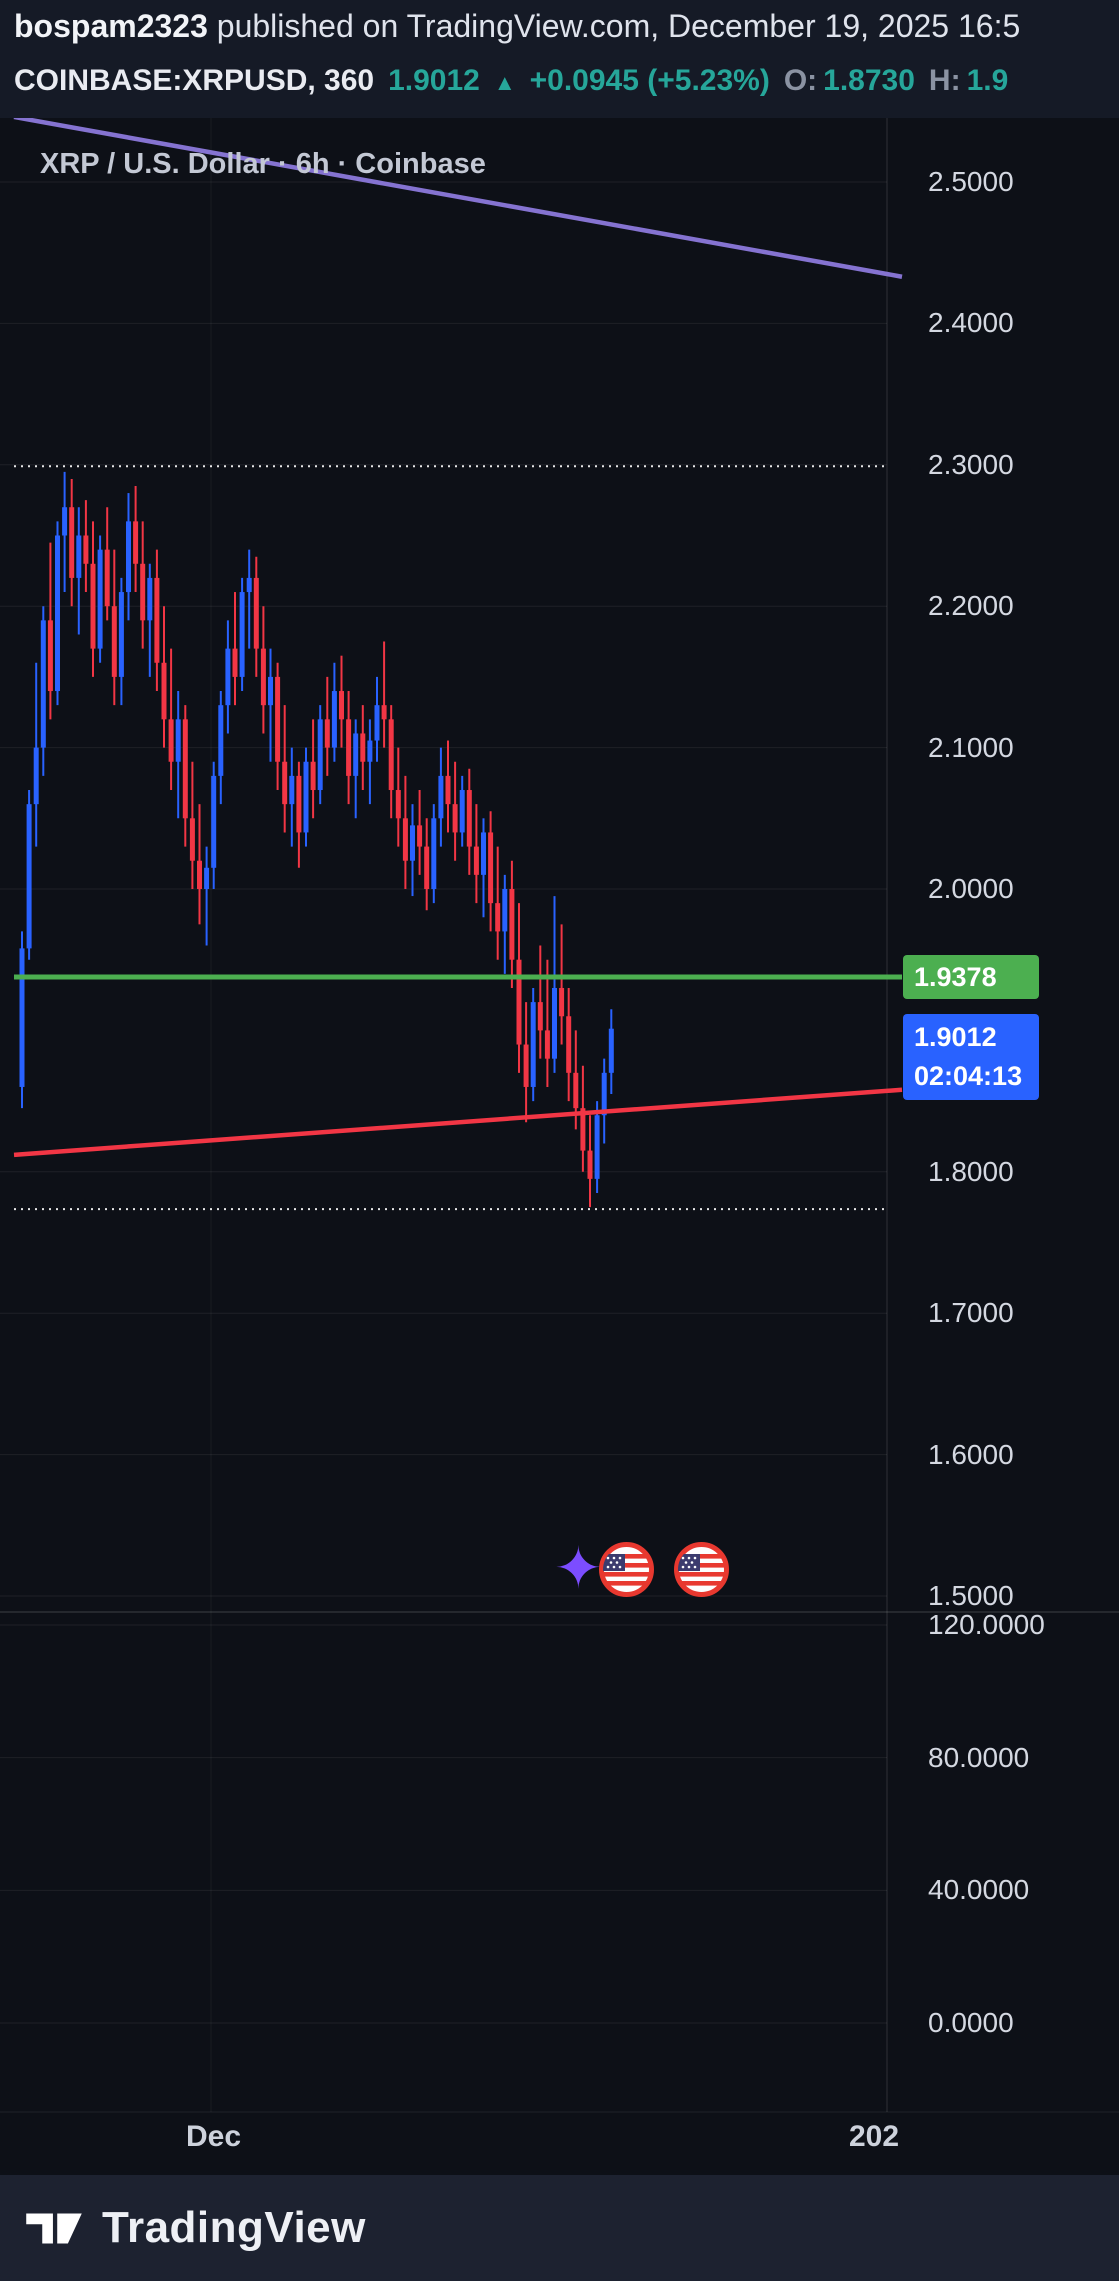 The image size is (1119, 2281). Describe the element at coordinates (971, 181) in the screenshot. I see `y-axis-label: 2.5000` at that location.